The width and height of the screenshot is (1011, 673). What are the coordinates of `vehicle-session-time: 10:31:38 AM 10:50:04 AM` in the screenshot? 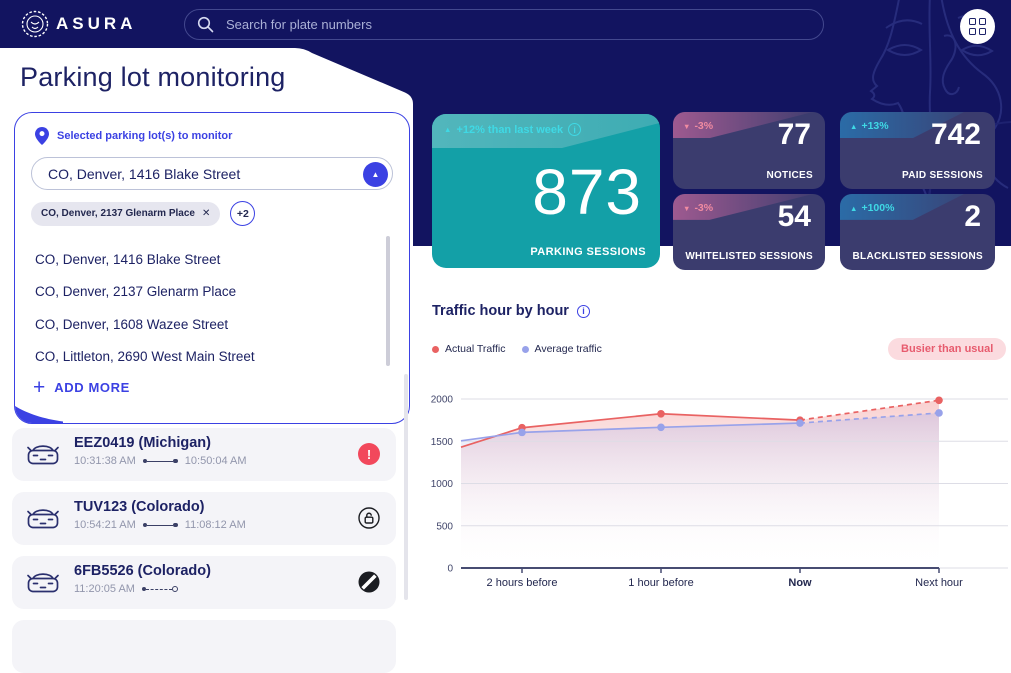 It's located at (160, 461).